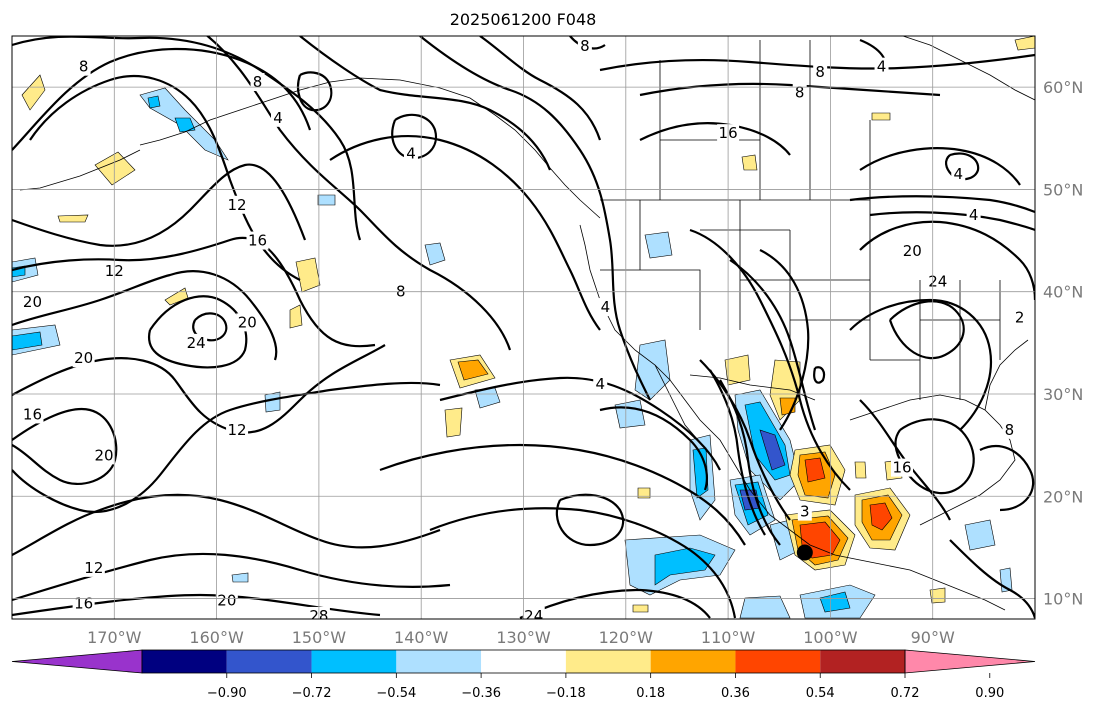 The height and width of the screenshot is (712, 1105). I want to click on longitude-tick-label: 90°W, so click(933, 637).